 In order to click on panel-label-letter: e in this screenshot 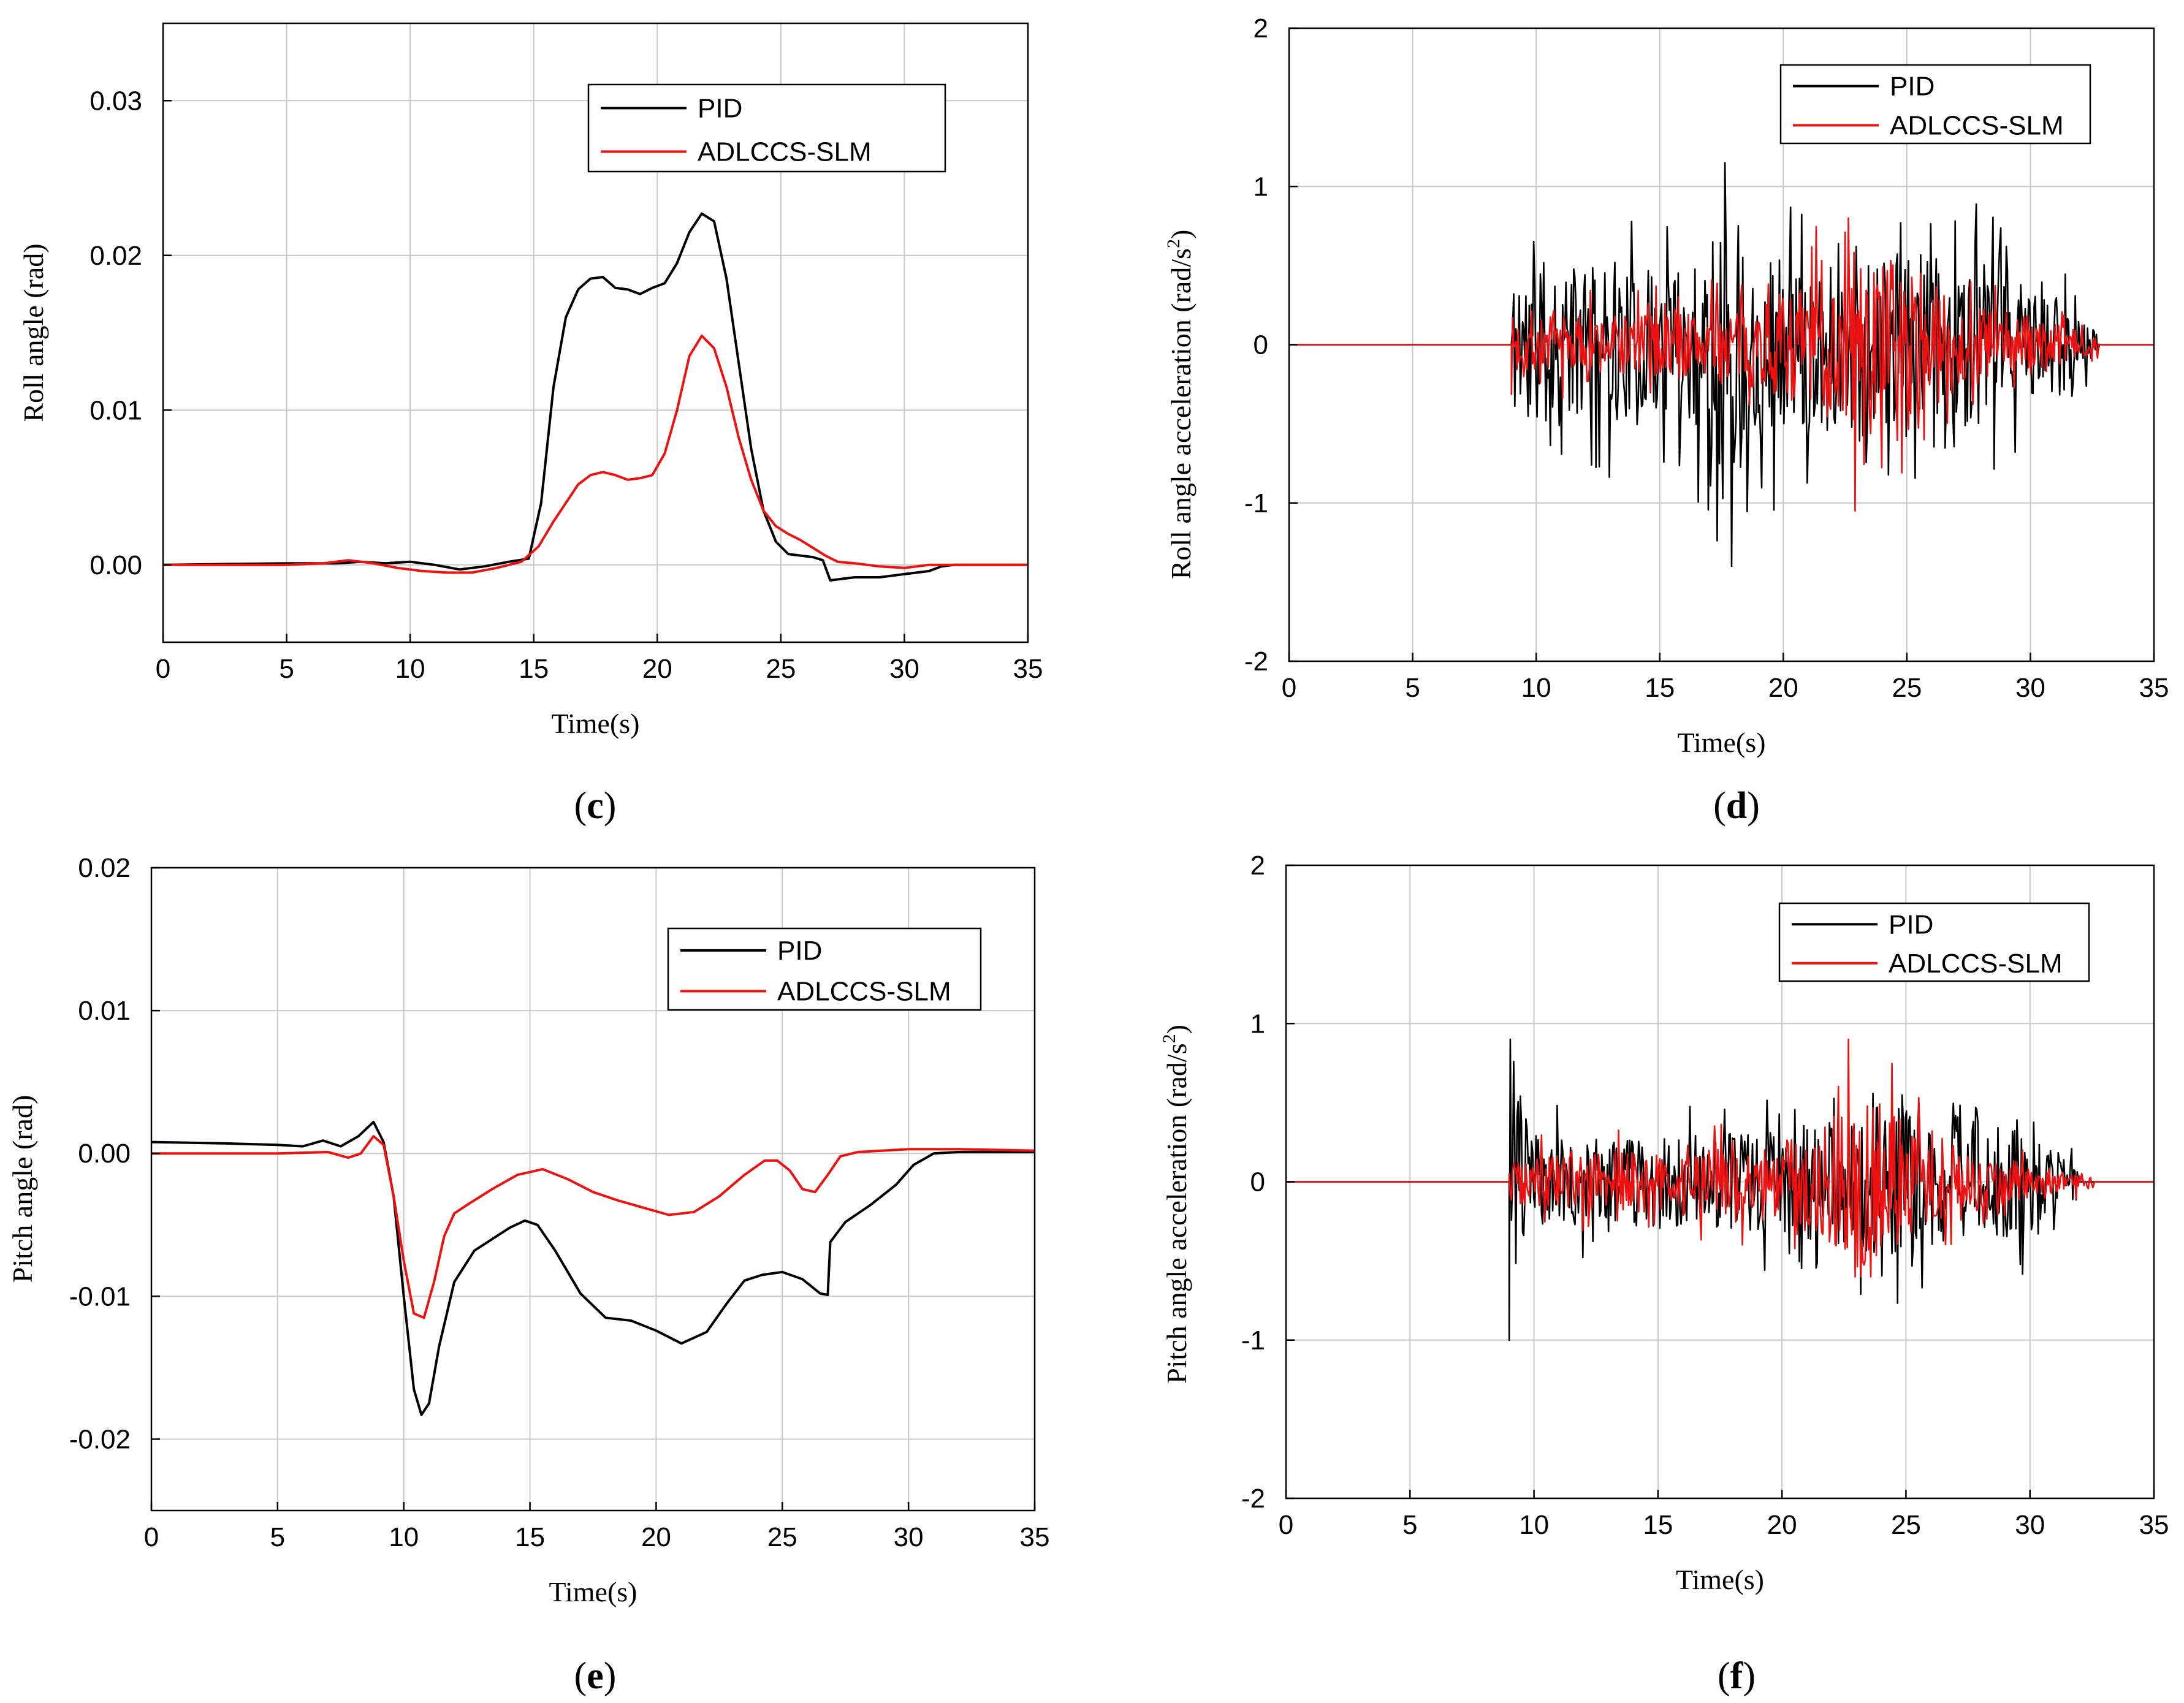, I will do `click(595, 1676)`.